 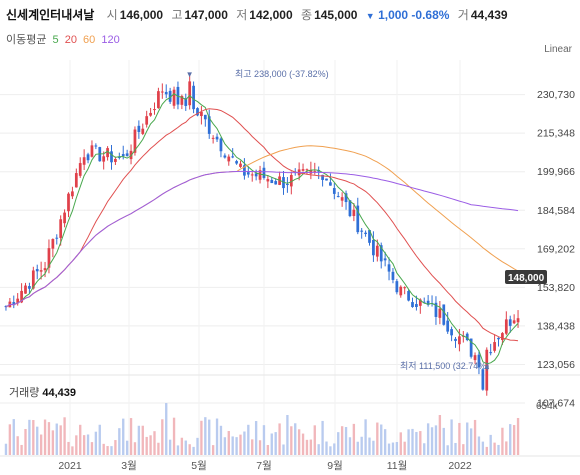 What do you see at coordinates (414, 15) in the screenshot?
I see `change-text: 1,000 -0.68%` at bounding box center [414, 15].